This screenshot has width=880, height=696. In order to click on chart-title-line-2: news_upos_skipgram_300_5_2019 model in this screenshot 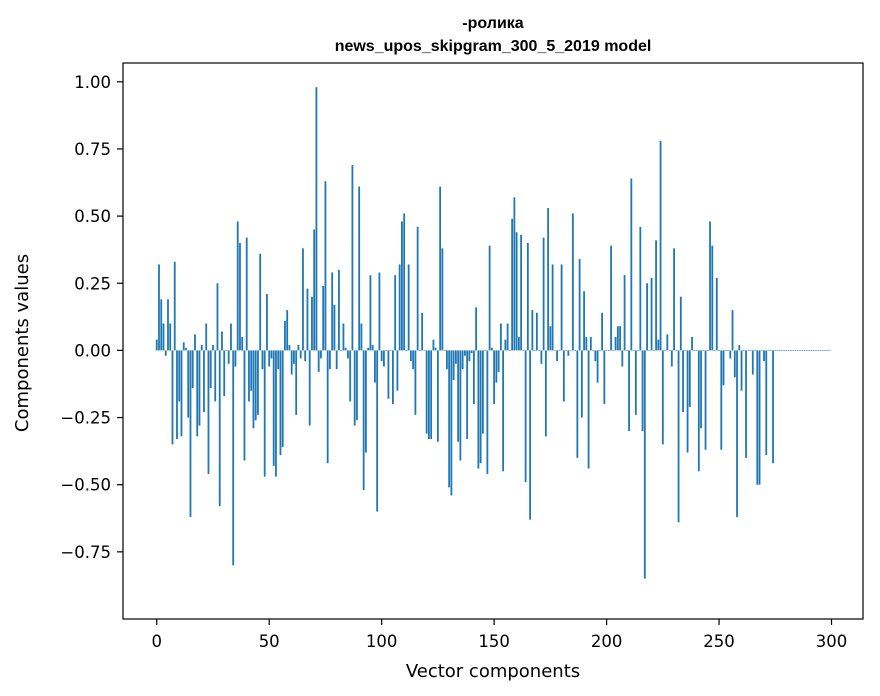, I will do `click(493, 46)`.